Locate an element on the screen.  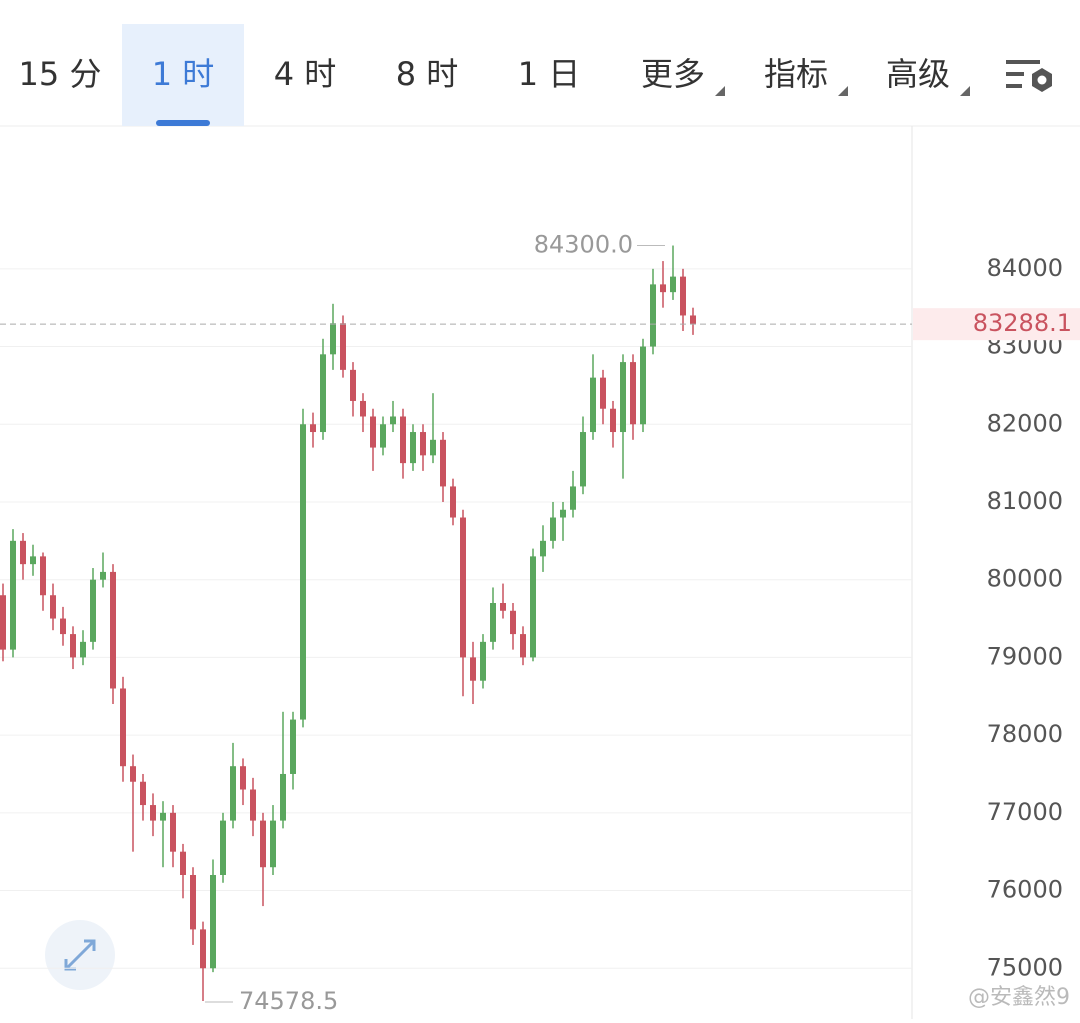
y-tick-label: 81000 is located at coordinates (1025, 501).